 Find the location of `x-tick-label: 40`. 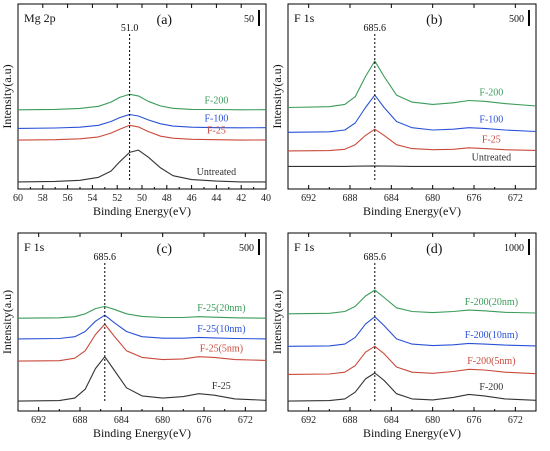

x-tick-label: 40 is located at coordinates (266, 198).